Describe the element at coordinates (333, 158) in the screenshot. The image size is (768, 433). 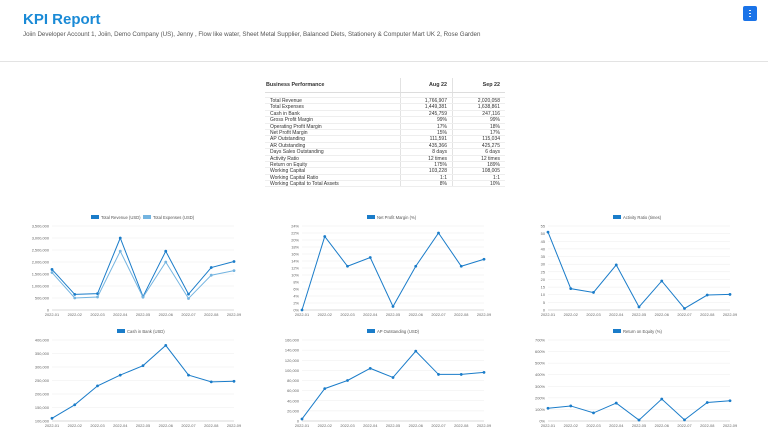
I see `metric-label: Activity Ratio` at that location.